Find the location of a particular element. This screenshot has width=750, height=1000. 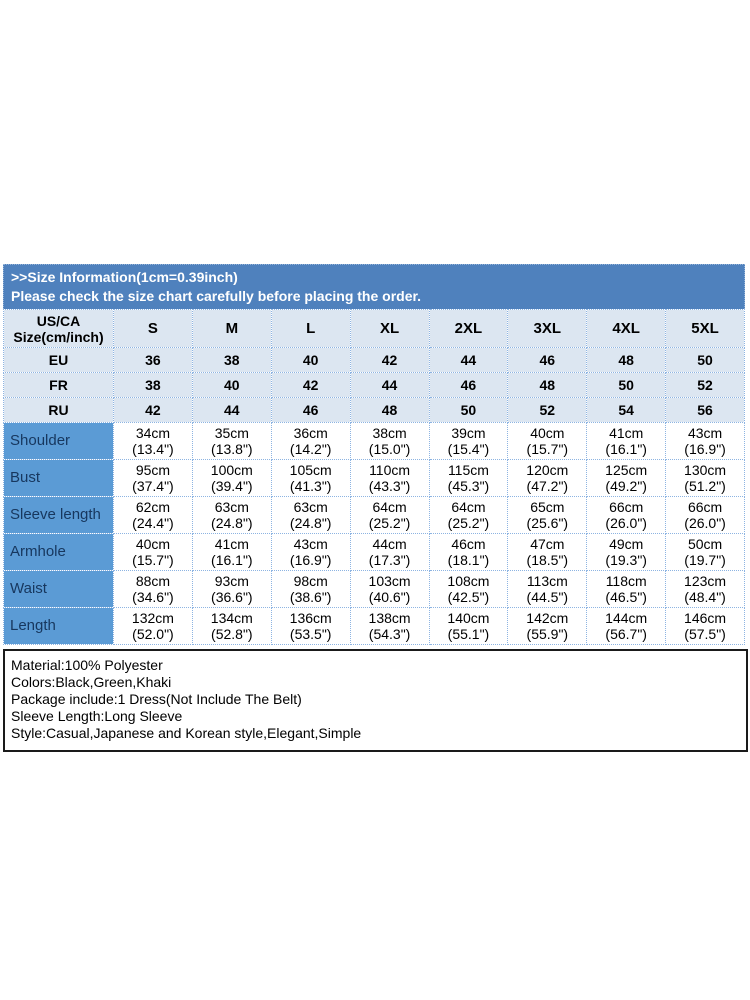

inch-value: (24.8") is located at coordinates (232, 523).